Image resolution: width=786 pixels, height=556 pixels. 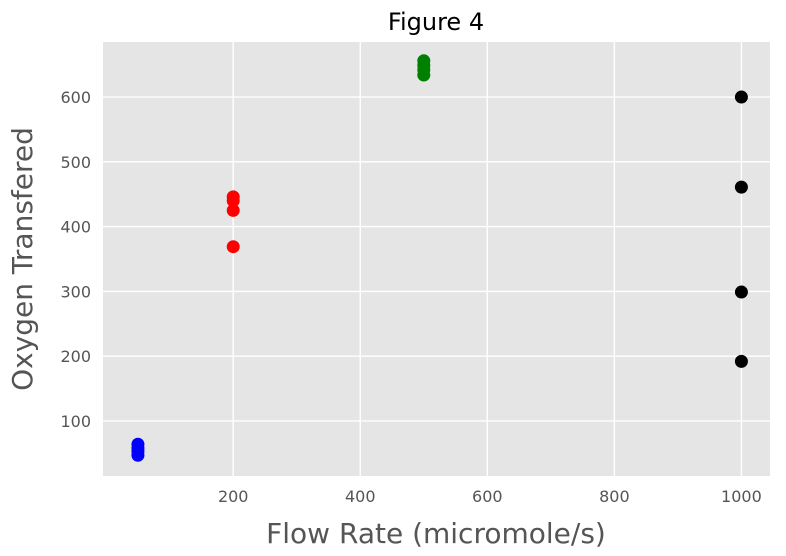 What do you see at coordinates (75, 291) in the screenshot?
I see `y-tick-label: 300` at bounding box center [75, 291].